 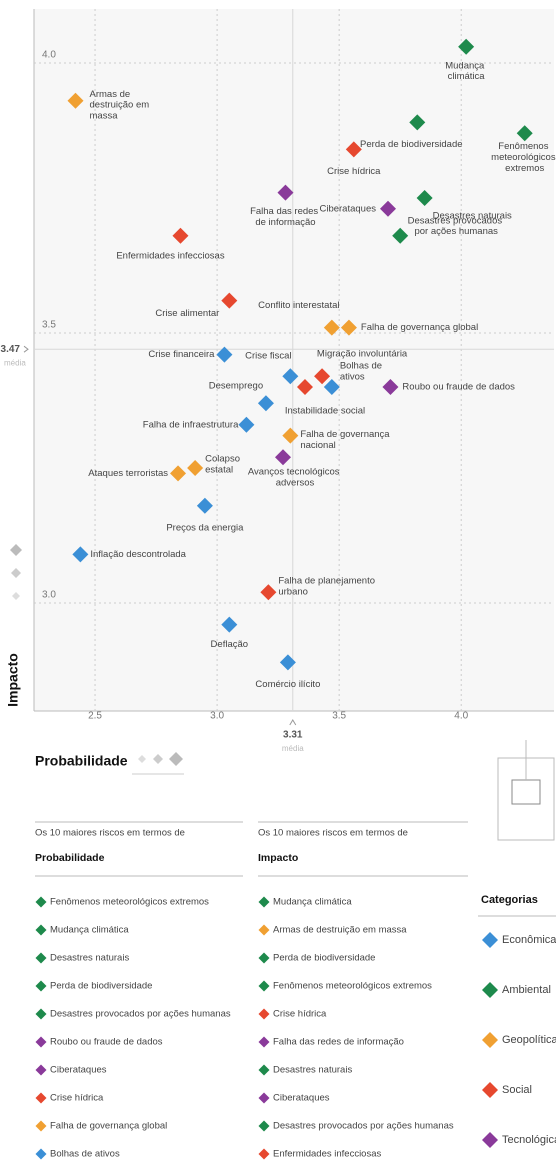 I want to click on risk-label: Falha das redes de informação, so click(x=285, y=217).